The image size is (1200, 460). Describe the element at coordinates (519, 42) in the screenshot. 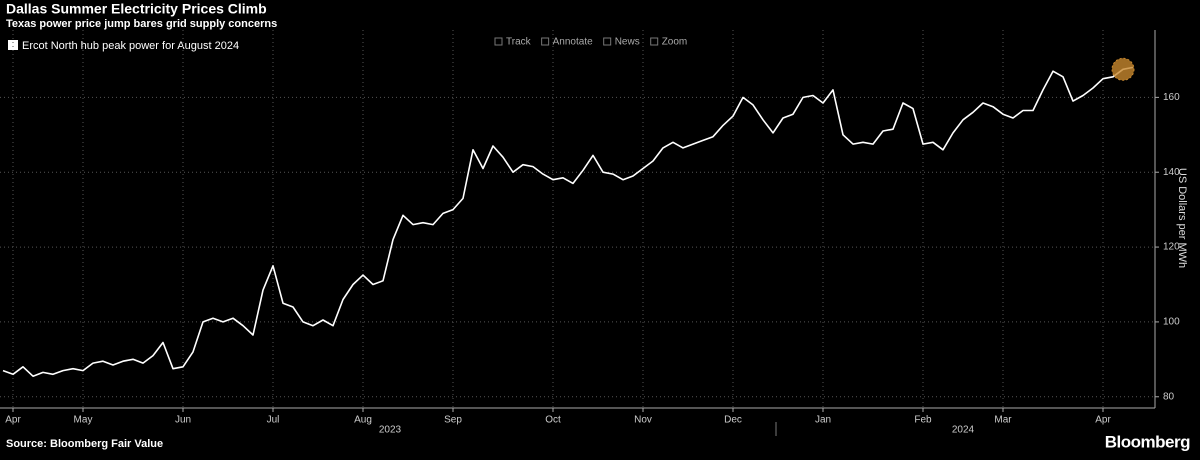

I see `toolbar-button: Track` at that location.